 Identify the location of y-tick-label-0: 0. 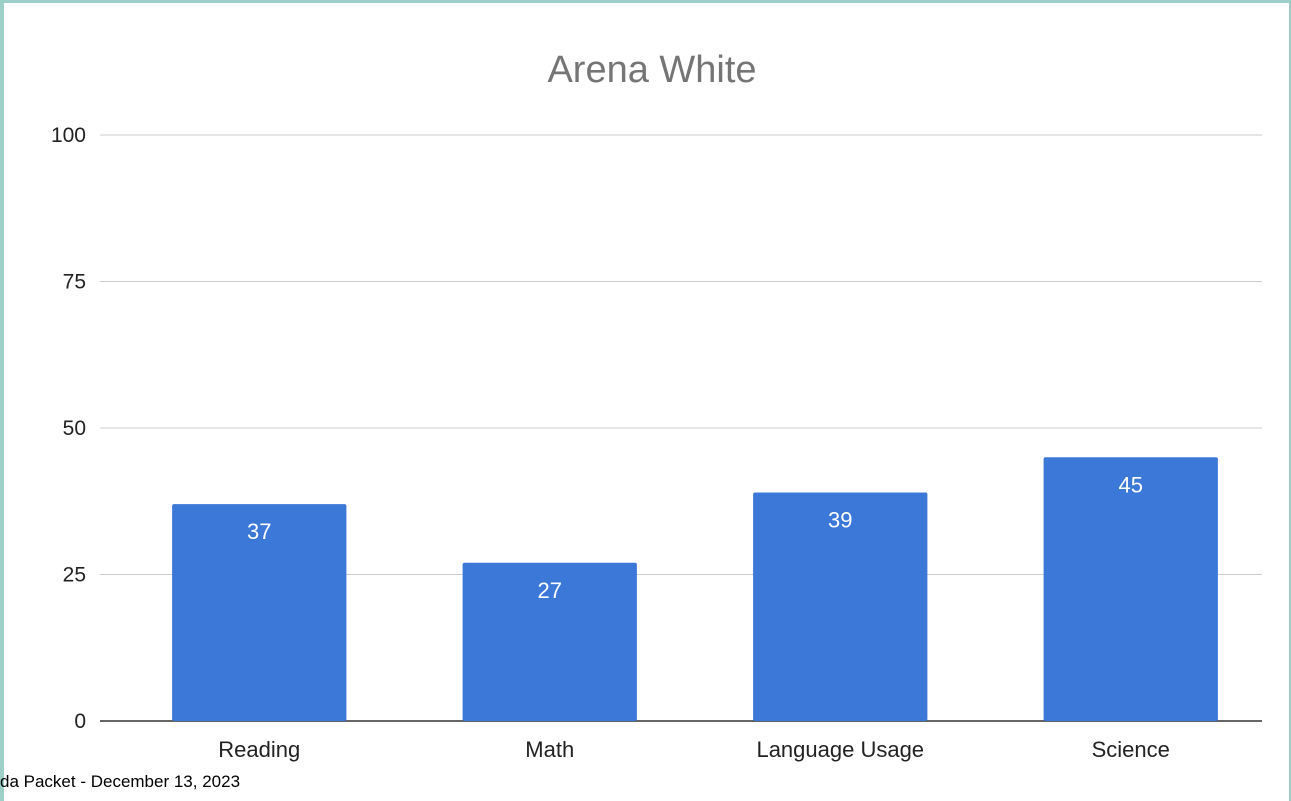
(80, 721).